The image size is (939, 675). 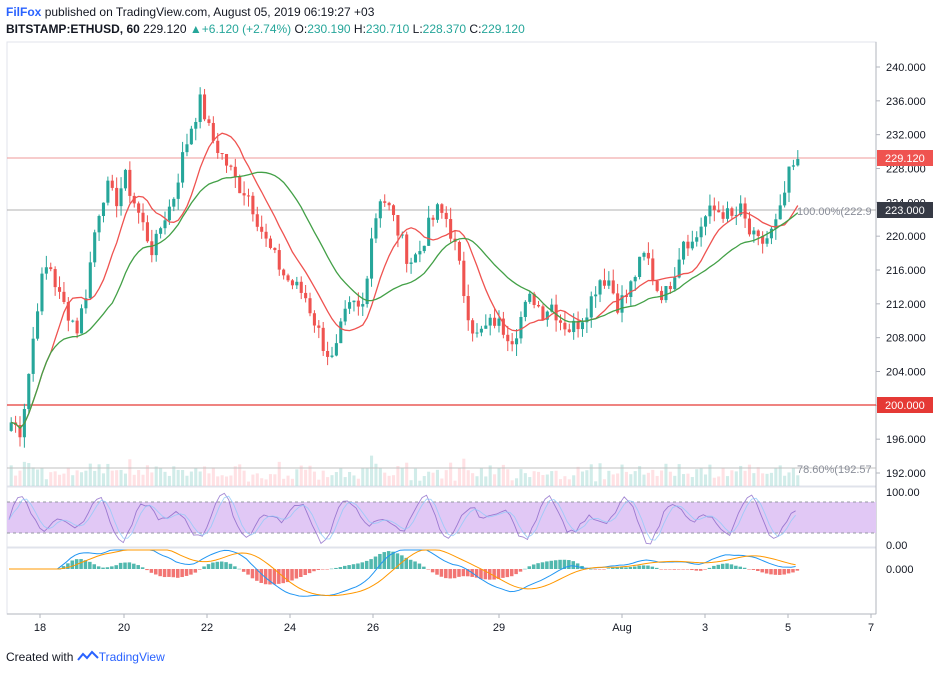 What do you see at coordinates (87, 657) in the screenshot?
I see `tradingview-logo-icon` at bounding box center [87, 657].